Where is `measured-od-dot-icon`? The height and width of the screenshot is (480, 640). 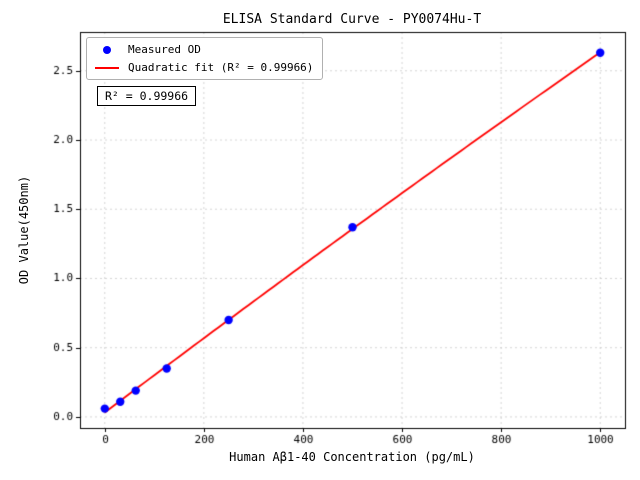 measured-od-dot-icon is located at coordinates (107, 49).